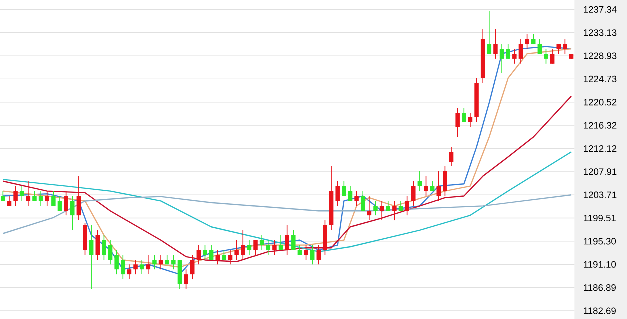  I want to click on y-tick-label: 1212.12, so click(600, 148).